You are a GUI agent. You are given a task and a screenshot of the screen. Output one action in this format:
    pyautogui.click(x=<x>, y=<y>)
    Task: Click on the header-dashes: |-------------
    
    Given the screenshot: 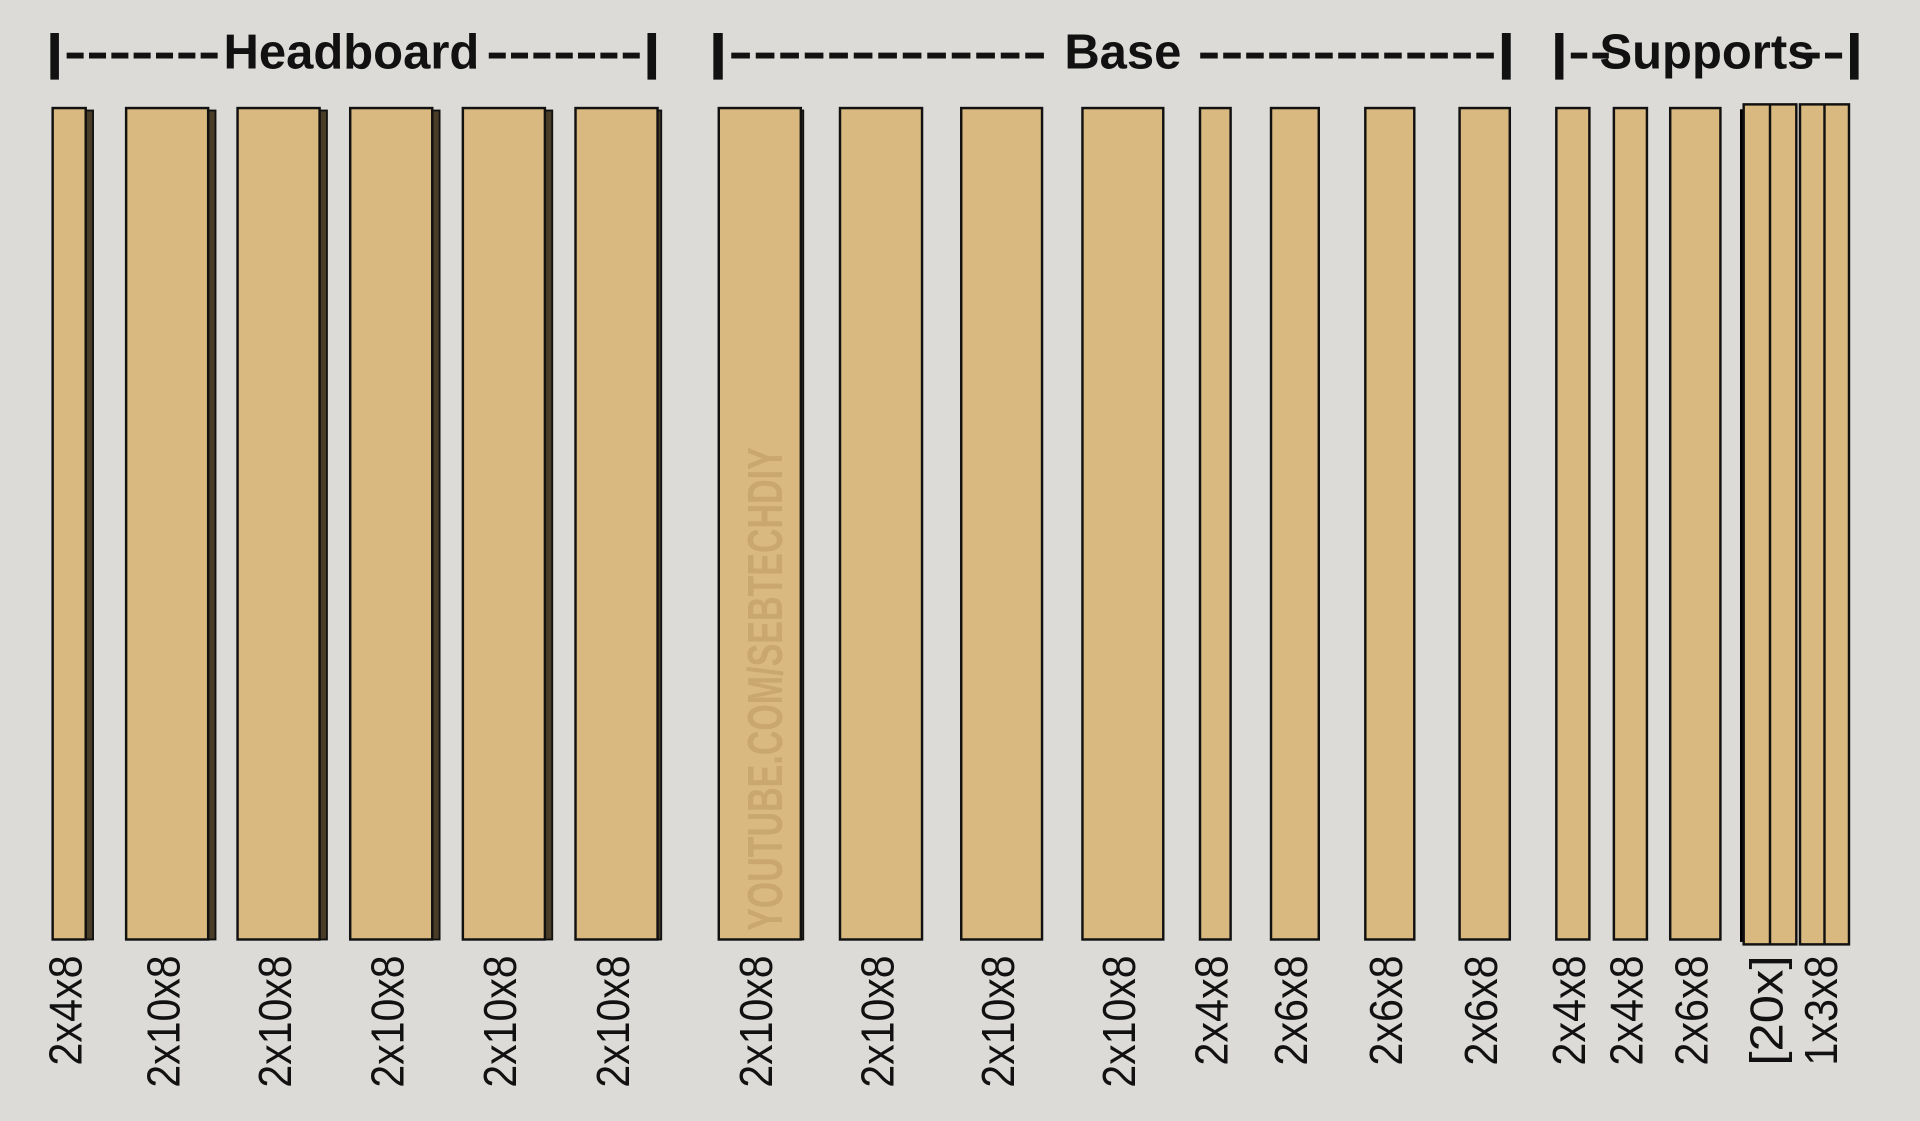 What is the action you would take?
    pyautogui.click(x=877, y=52)
    